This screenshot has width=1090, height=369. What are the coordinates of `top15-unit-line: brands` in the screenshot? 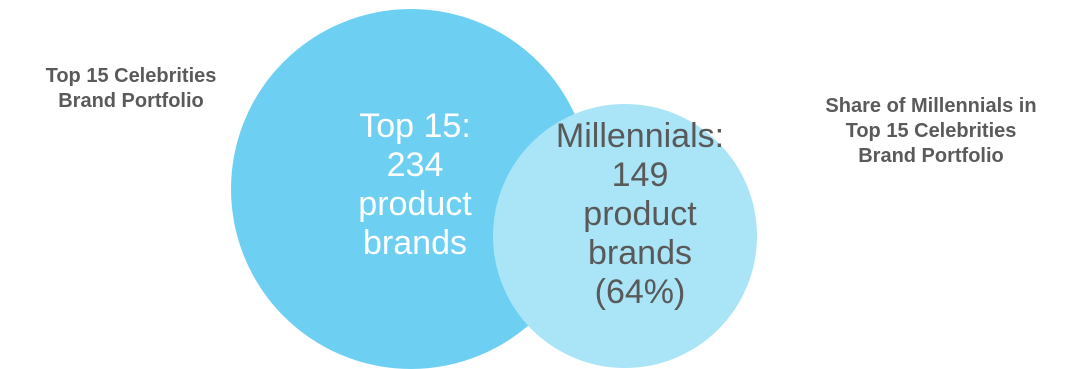 It's located at (415, 243).